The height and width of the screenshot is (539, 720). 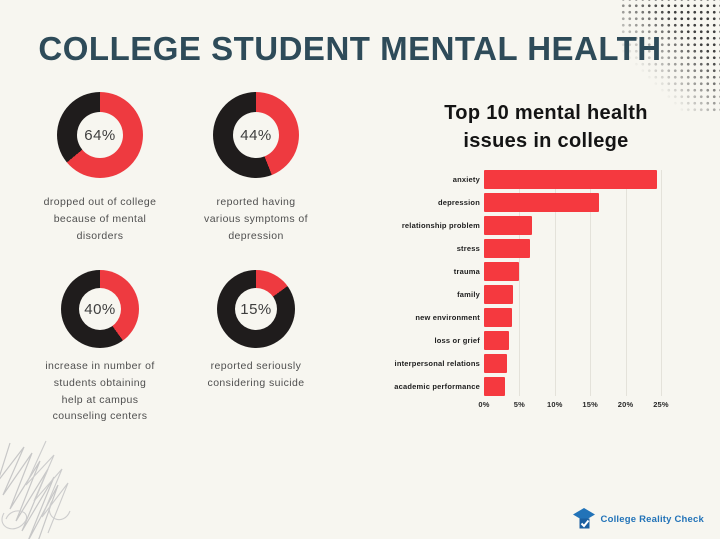 I want to click on chart-title: Top 10 mental health issues in college, so click(x=546, y=127).